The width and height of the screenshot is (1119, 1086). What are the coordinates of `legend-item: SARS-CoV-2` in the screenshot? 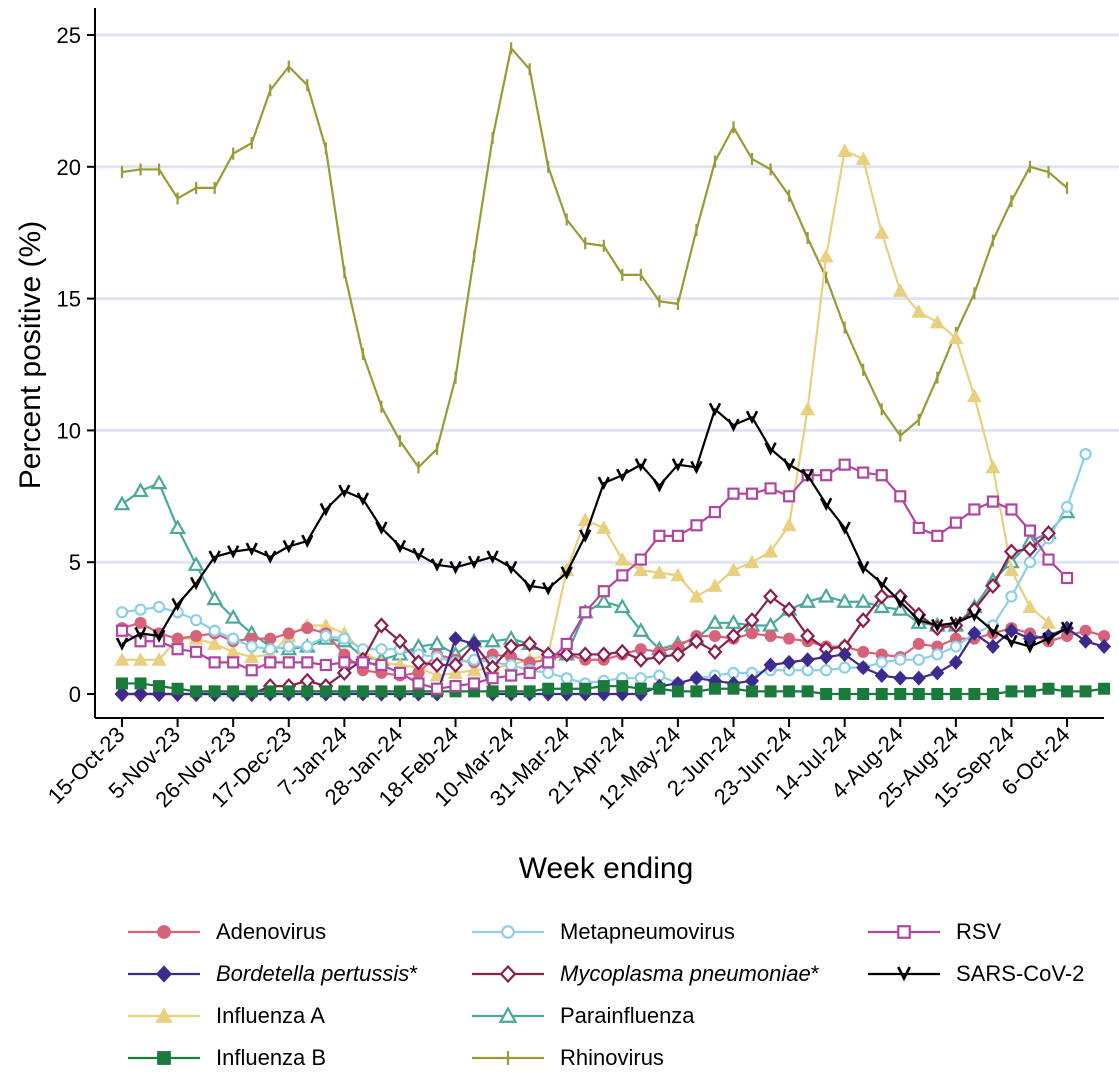 It's located at (976, 974).